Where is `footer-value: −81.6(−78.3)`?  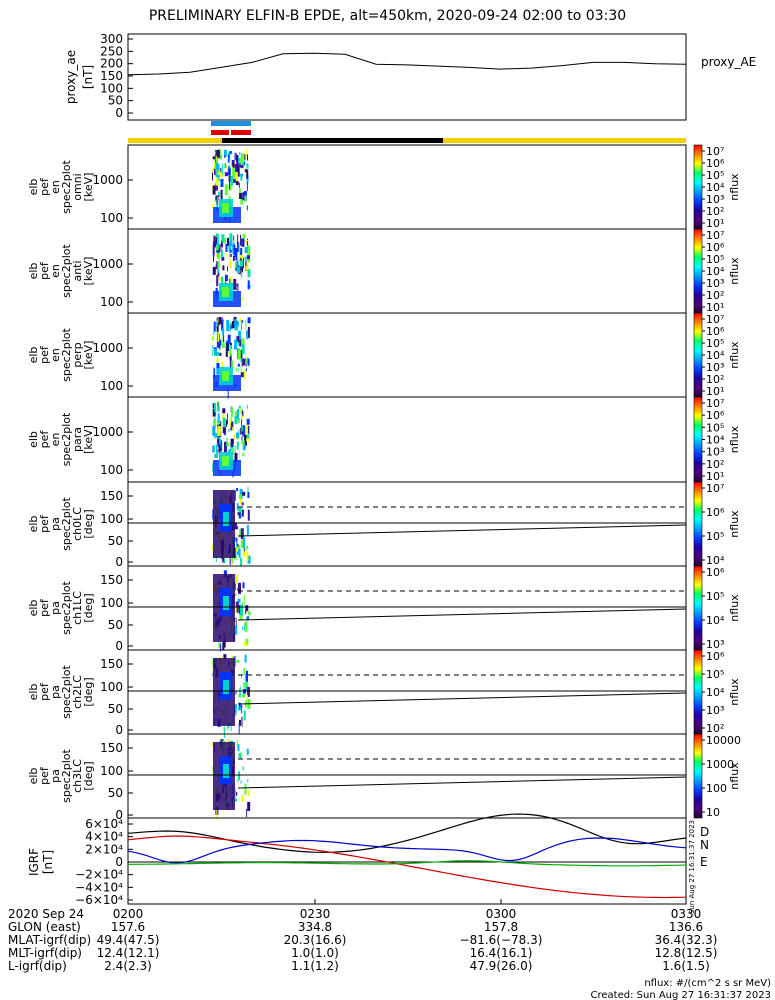 footer-value: −81.6(−78.3) is located at coordinates (501, 940).